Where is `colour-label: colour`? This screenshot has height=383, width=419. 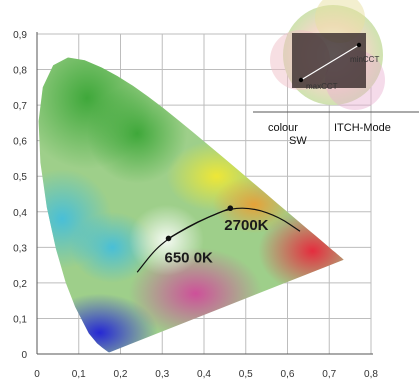 colour-label: colour is located at coordinates (283, 128).